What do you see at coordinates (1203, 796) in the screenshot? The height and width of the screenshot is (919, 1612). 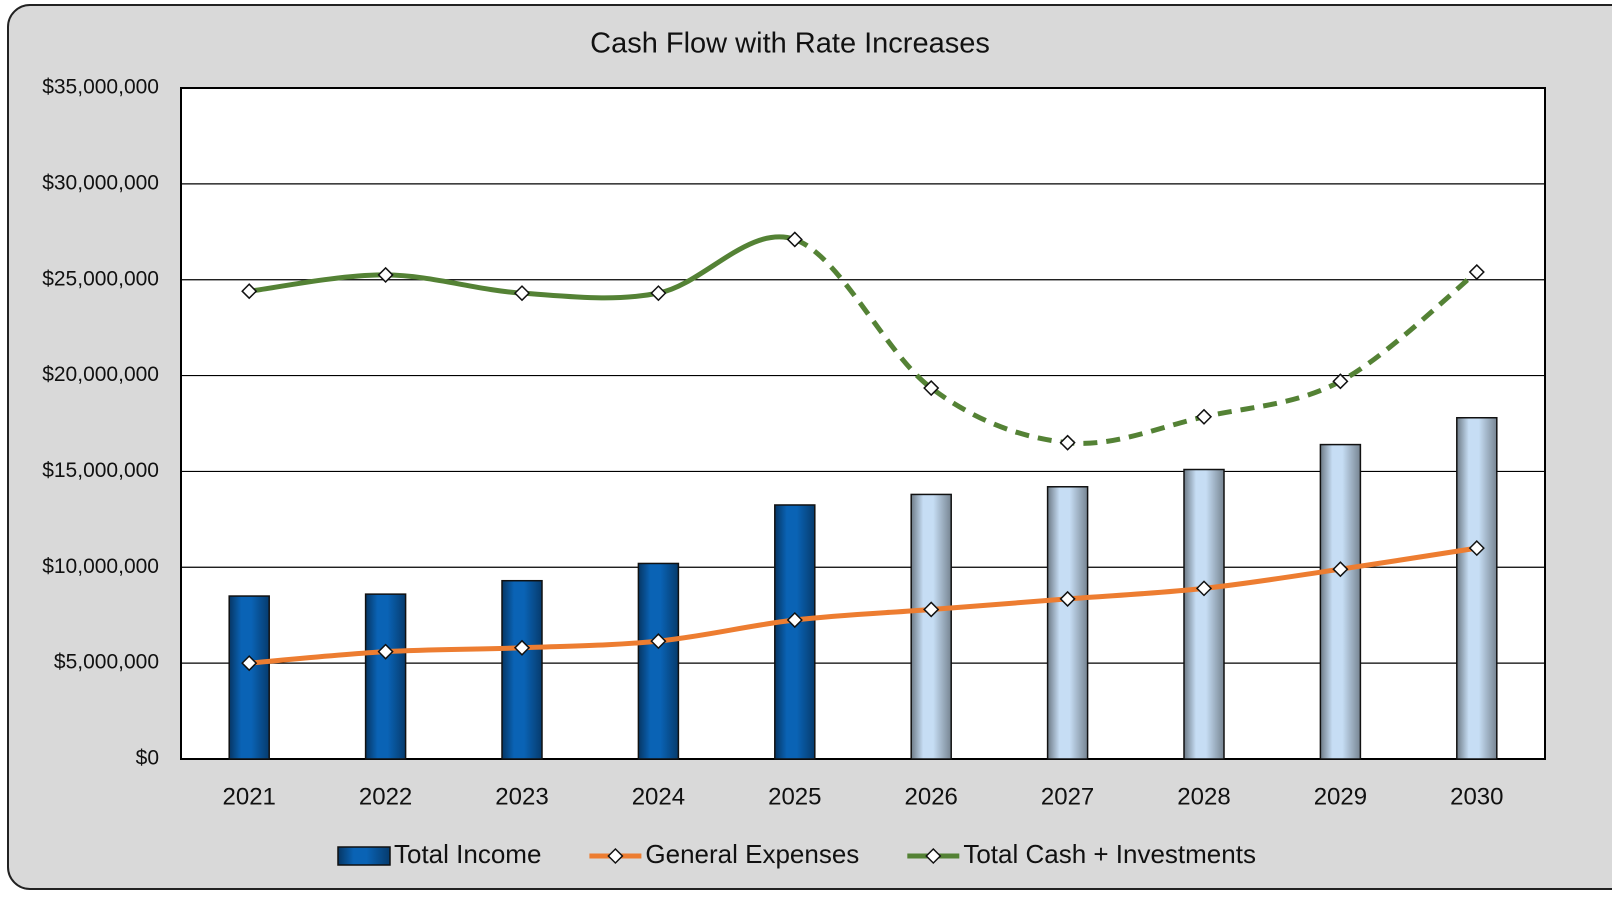 I see `x-tick-label: 2028` at bounding box center [1203, 796].